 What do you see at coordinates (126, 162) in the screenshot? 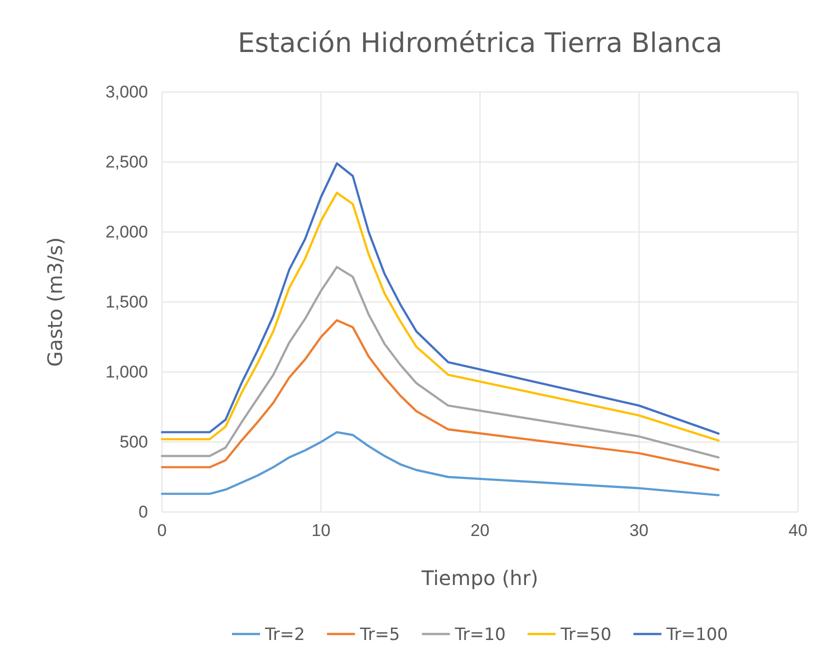
I see `y-tick-label: 2,500` at bounding box center [126, 162].